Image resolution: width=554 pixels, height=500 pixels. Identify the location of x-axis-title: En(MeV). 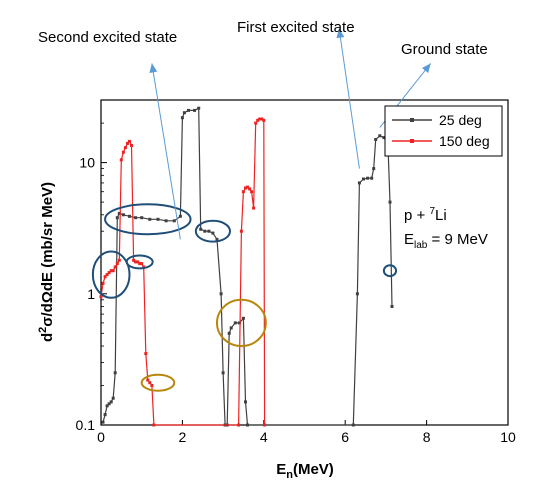
(305, 471).